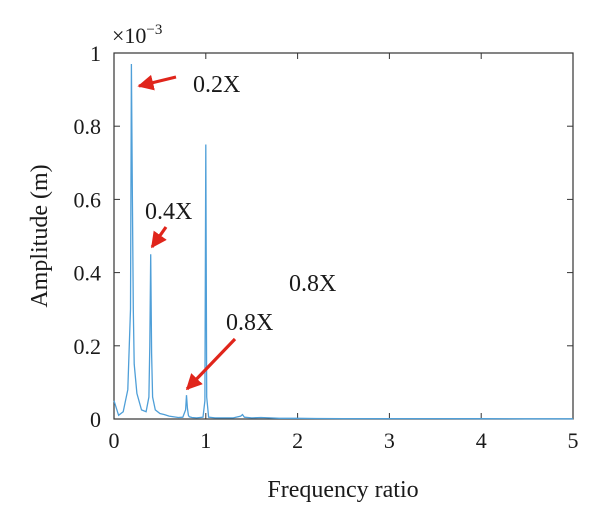 This screenshot has height=523, width=600. I want to click on y-multiplier-base: ×10, so click(129, 35).